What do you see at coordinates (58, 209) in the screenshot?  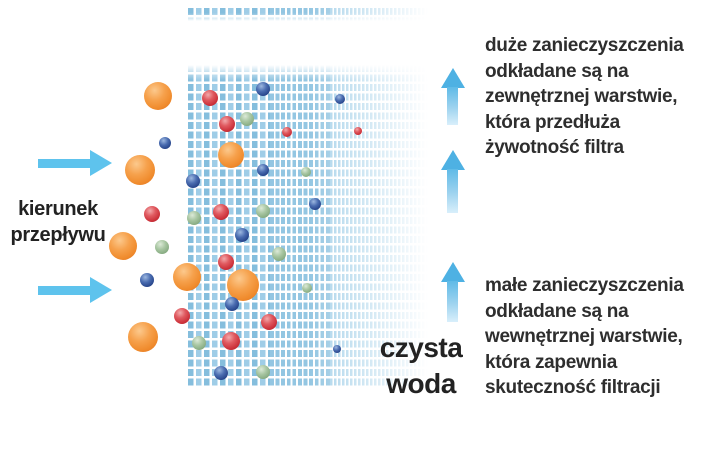 I see `flow-direction-line1: kierunek` at bounding box center [58, 209].